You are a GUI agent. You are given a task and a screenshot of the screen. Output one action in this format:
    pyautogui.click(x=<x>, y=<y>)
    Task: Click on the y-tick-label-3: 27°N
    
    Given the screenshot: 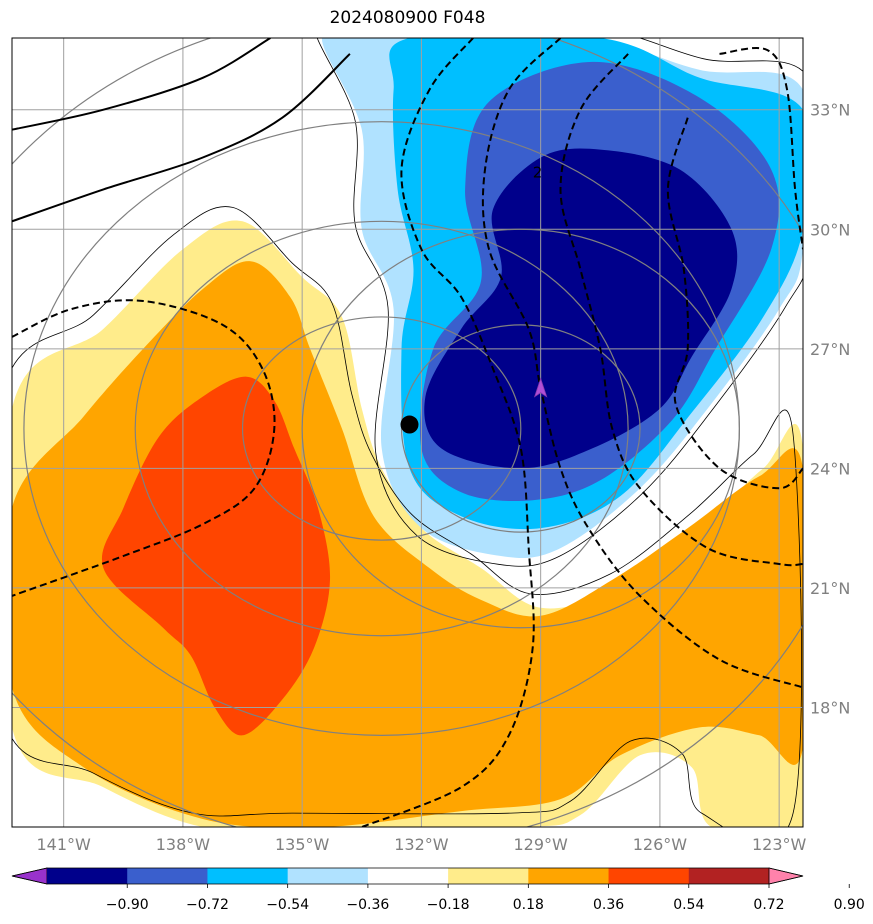 What is the action you would take?
    pyautogui.click(x=830, y=349)
    